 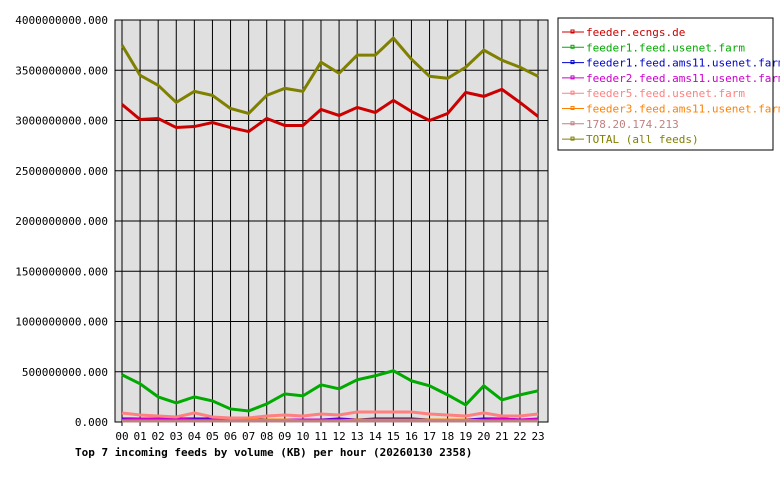 I want to click on x-tick-label: 00, so click(x=121, y=436).